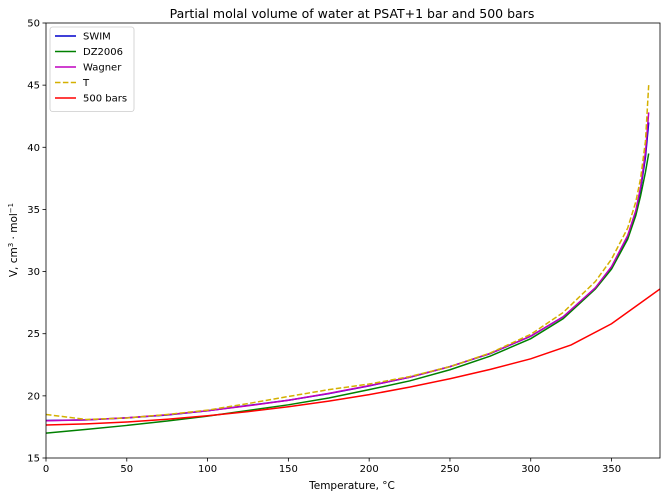 This screenshot has width=670, height=500. What do you see at coordinates (11, 245) in the screenshot?
I see `y-axis-label-sup-1: 3` at bounding box center [11, 245].